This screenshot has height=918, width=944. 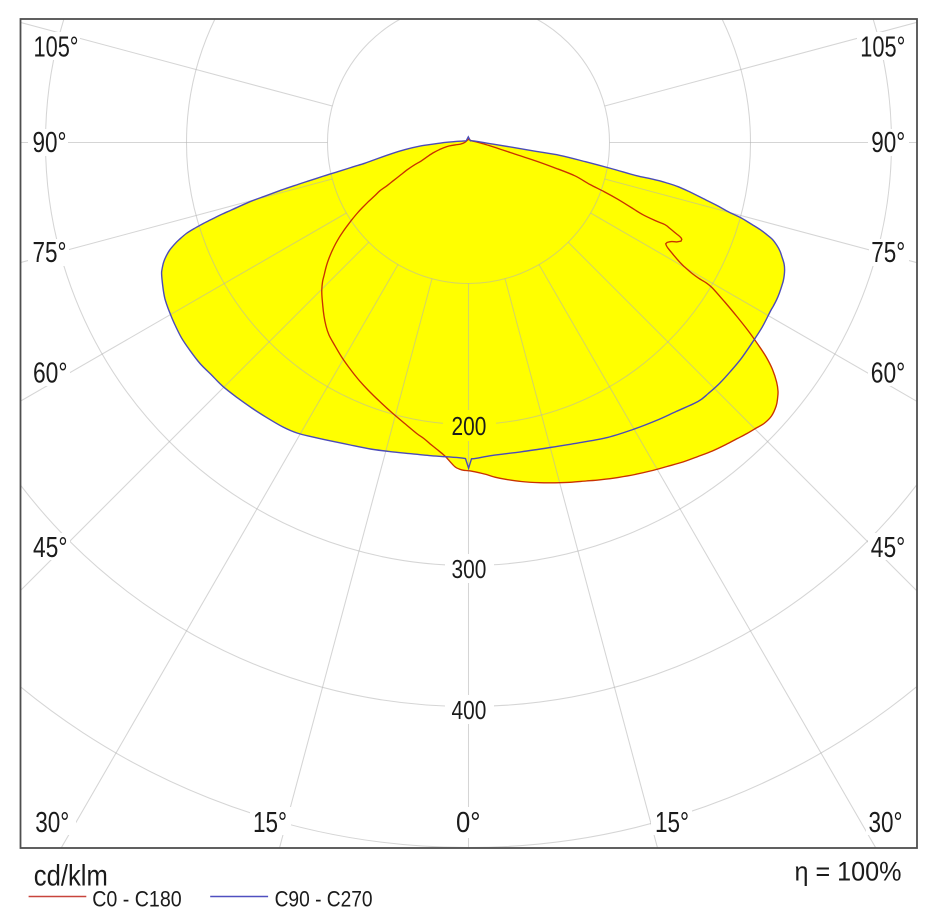 I want to click on svg-text: 400, so click(x=469, y=710).